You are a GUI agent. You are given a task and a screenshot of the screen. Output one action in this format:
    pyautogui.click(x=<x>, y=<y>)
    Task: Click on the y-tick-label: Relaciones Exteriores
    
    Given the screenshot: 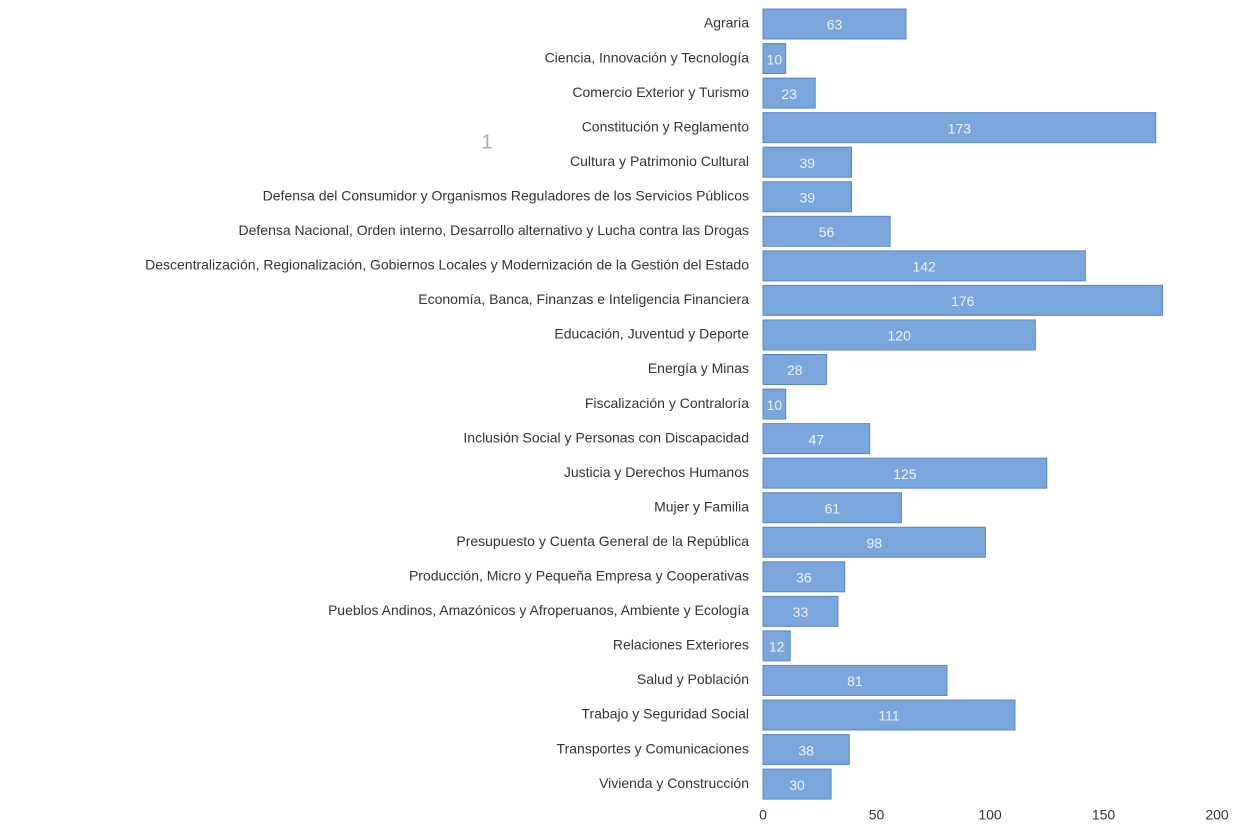 What is the action you would take?
    pyautogui.click(x=681, y=645)
    